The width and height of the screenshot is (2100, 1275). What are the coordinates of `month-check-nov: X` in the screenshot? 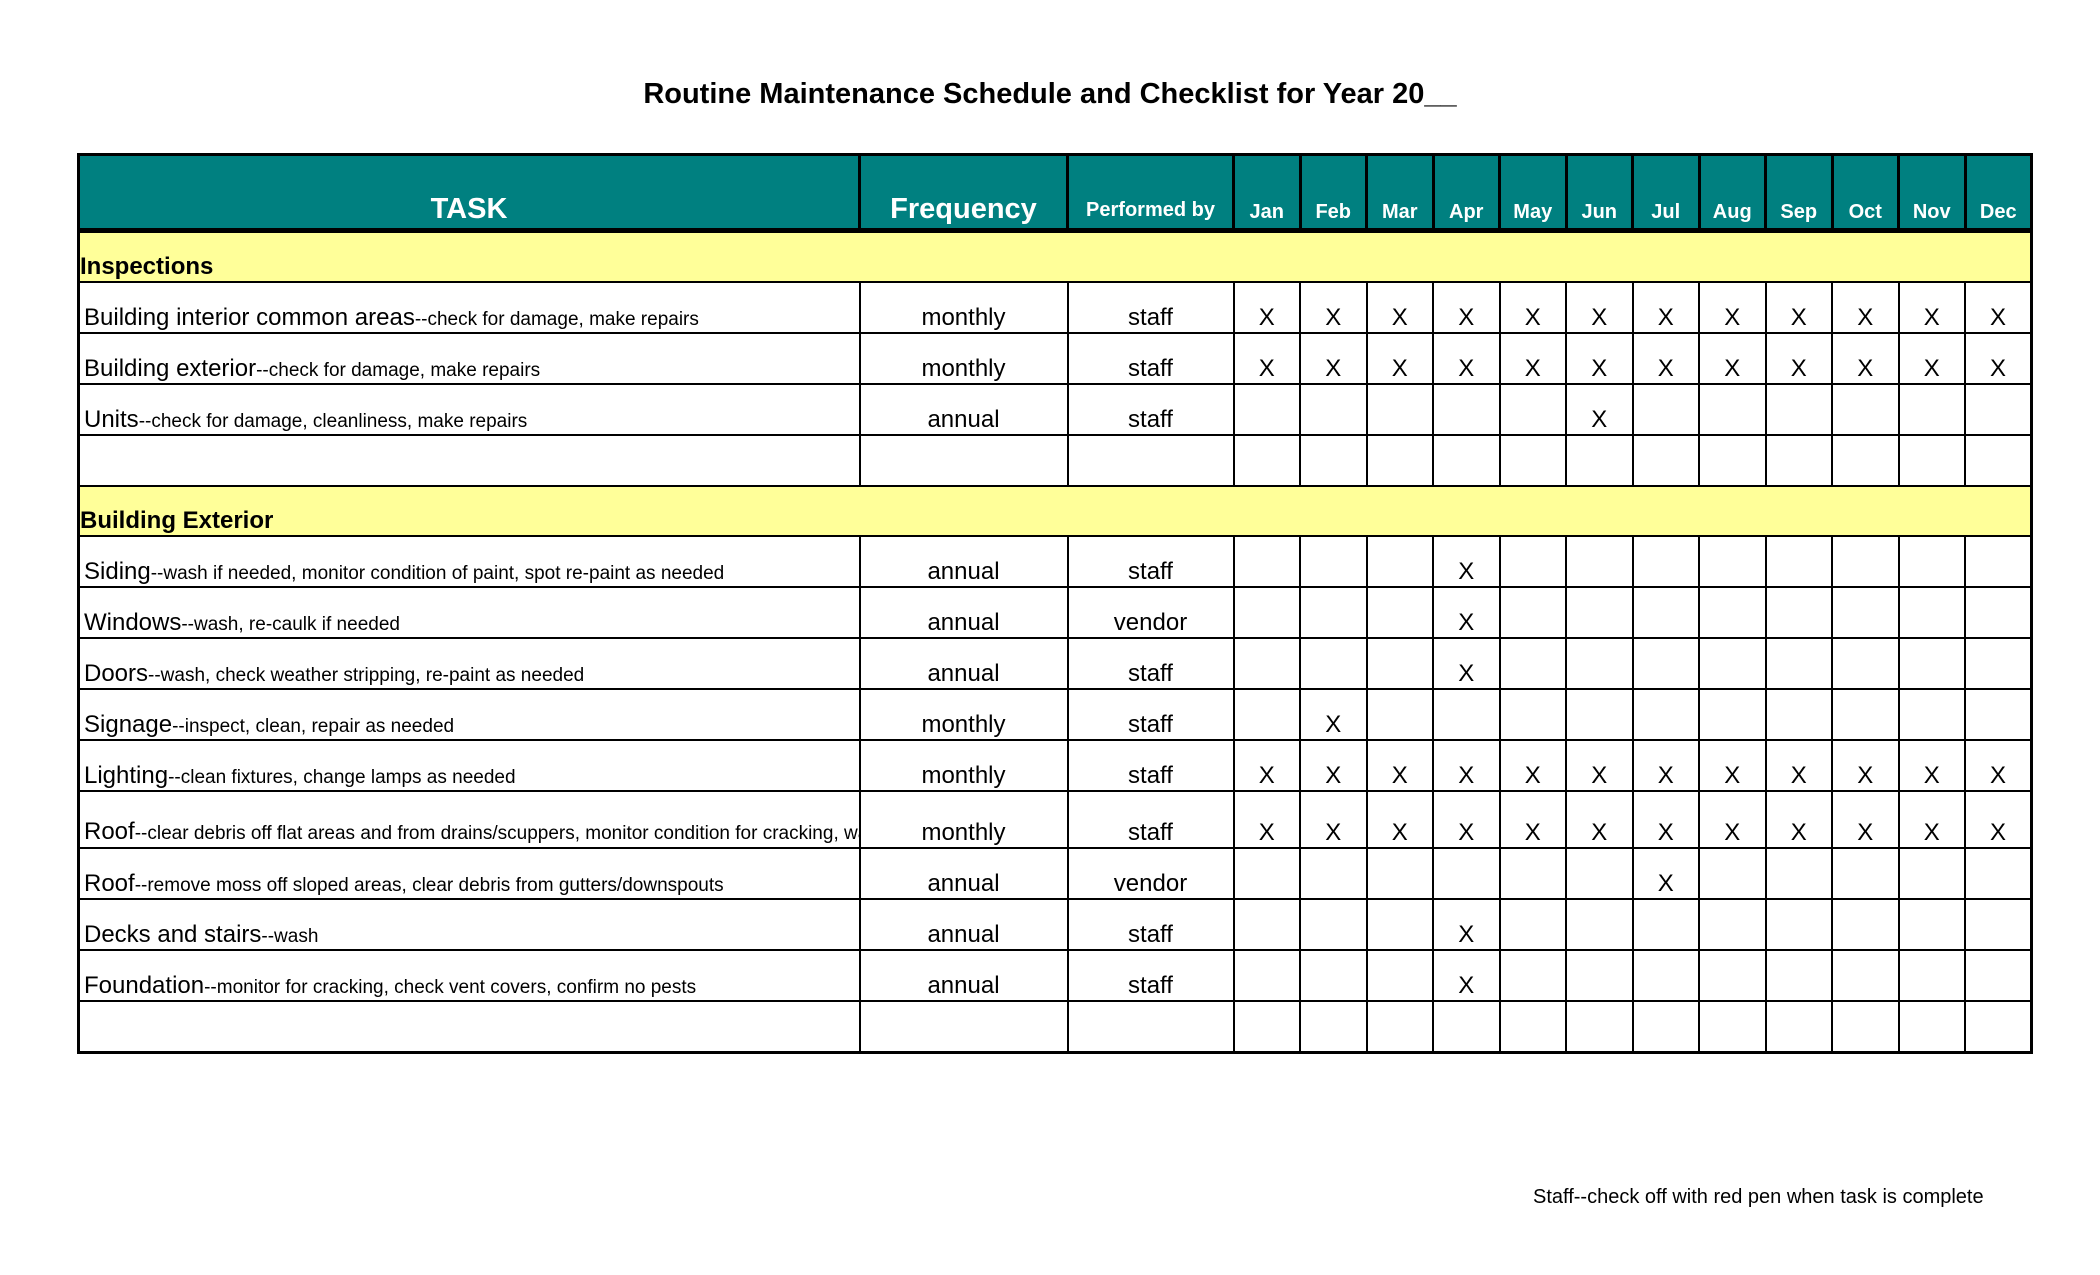 It's located at (1931, 765).